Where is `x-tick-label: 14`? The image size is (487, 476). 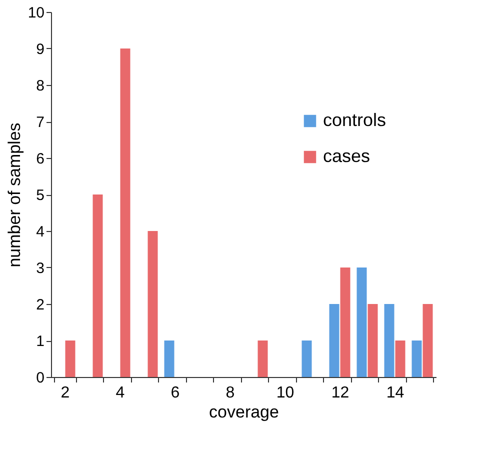
x-tick-label: 14 is located at coordinates (395, 393).